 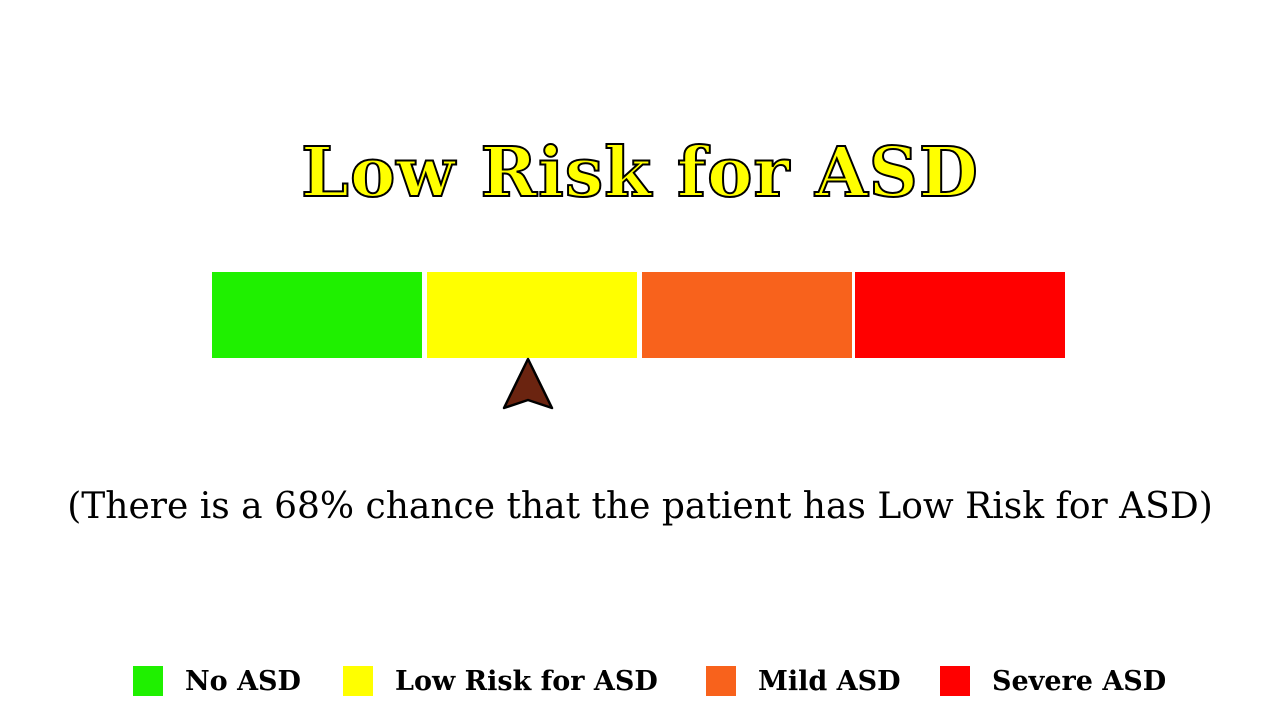 What do you see at coordinates (639, 173) in the screenshot?
I see `result-title: Low Risk for ASD` at bounding box center [639, 173].